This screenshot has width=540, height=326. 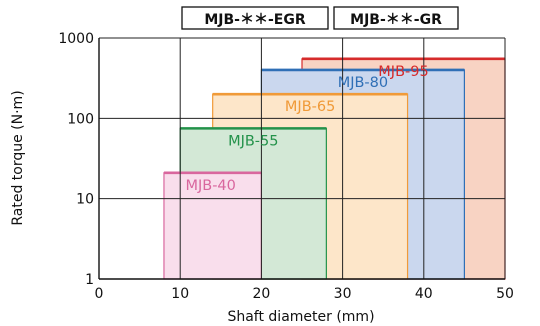 What do you see at coordinates (80, 119) in the screenshot?
I see `y-tick-label-2: 100` at bounding box center [80, 119].